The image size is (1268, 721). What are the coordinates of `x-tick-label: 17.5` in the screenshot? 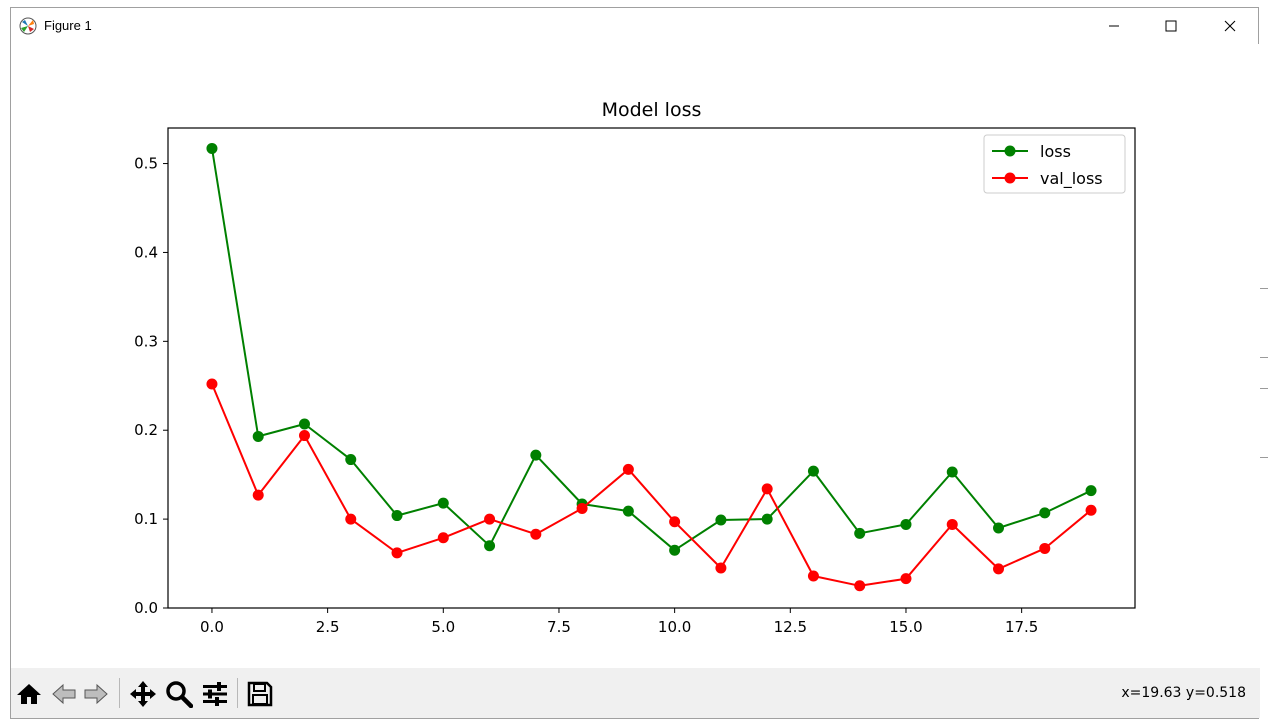 It's located at (1021, 627).